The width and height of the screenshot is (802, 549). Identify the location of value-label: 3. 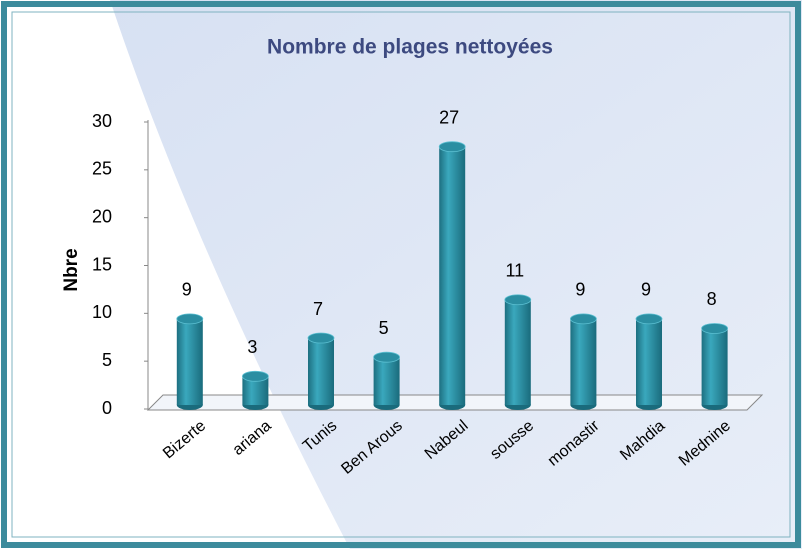
(252, 347).